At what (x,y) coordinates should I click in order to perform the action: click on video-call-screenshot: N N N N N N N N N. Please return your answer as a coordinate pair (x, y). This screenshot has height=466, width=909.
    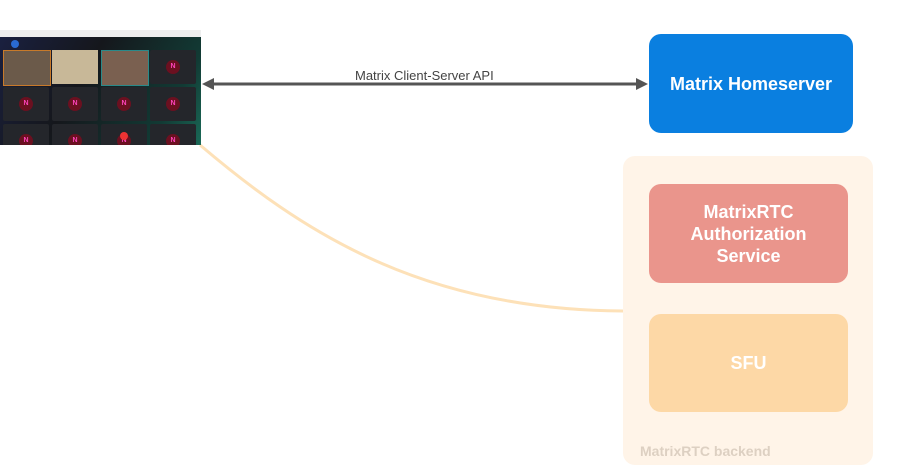
    Looking at the image, I should click on (100, 87).